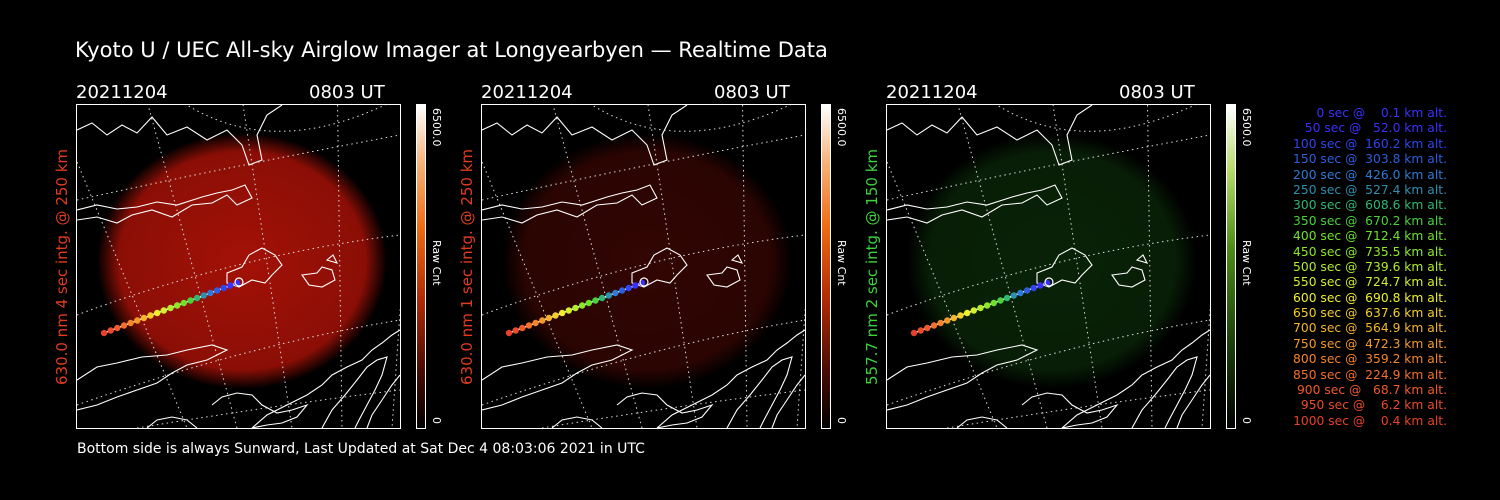 Image resolution: width=1500 pixels, height=500 pixels. Describe the element at coordinates (1375, 113) in the screenshot. I see `legend-row: 0 sec @ 0.1 km alt.` at that location.